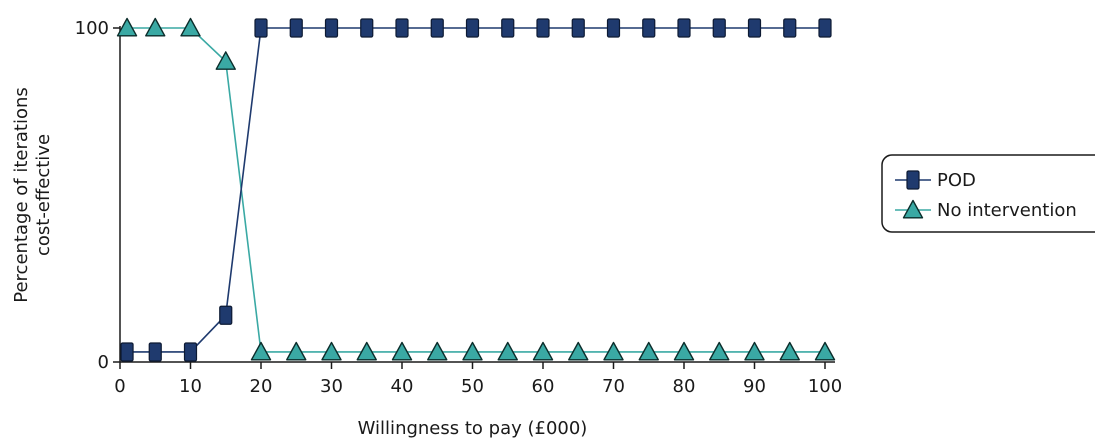 The height and width of the screenshot is (439, 1095). I want to click on y-axis-title-line-2: cost-effective, so click(43, 195).